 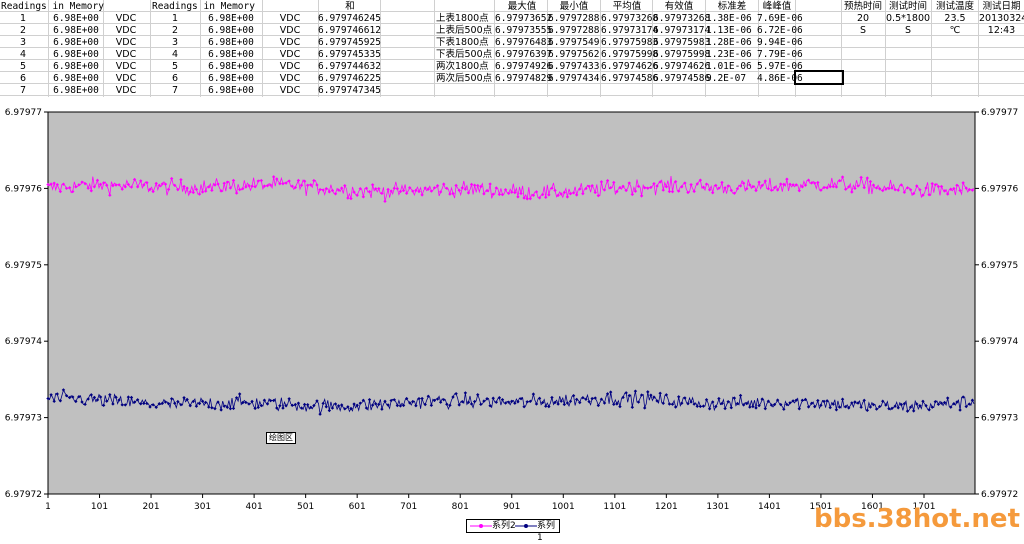 I want to click on reading-index-2: 5, so click(x=175, y=66).